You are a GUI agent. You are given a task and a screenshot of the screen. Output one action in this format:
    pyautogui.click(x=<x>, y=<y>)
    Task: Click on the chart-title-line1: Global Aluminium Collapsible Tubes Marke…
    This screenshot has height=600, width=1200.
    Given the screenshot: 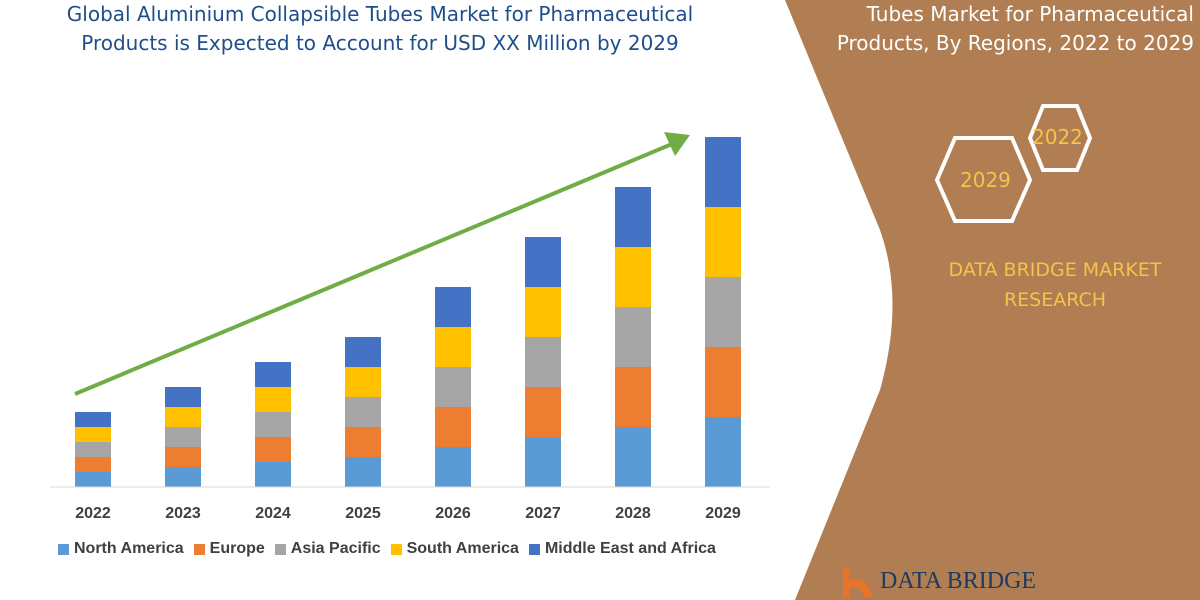 What is the action you would take?
    pyautogui.click(x=380, y=14)
    